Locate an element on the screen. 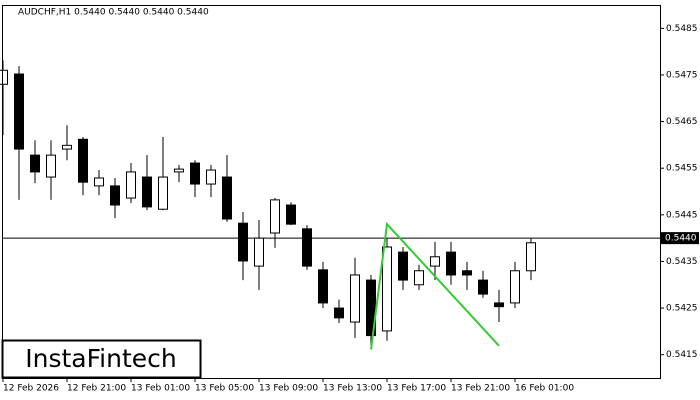 The image size is (700, 400). x-tick-label: 13 Feb 21:00 is located at coordinates (480, 389).